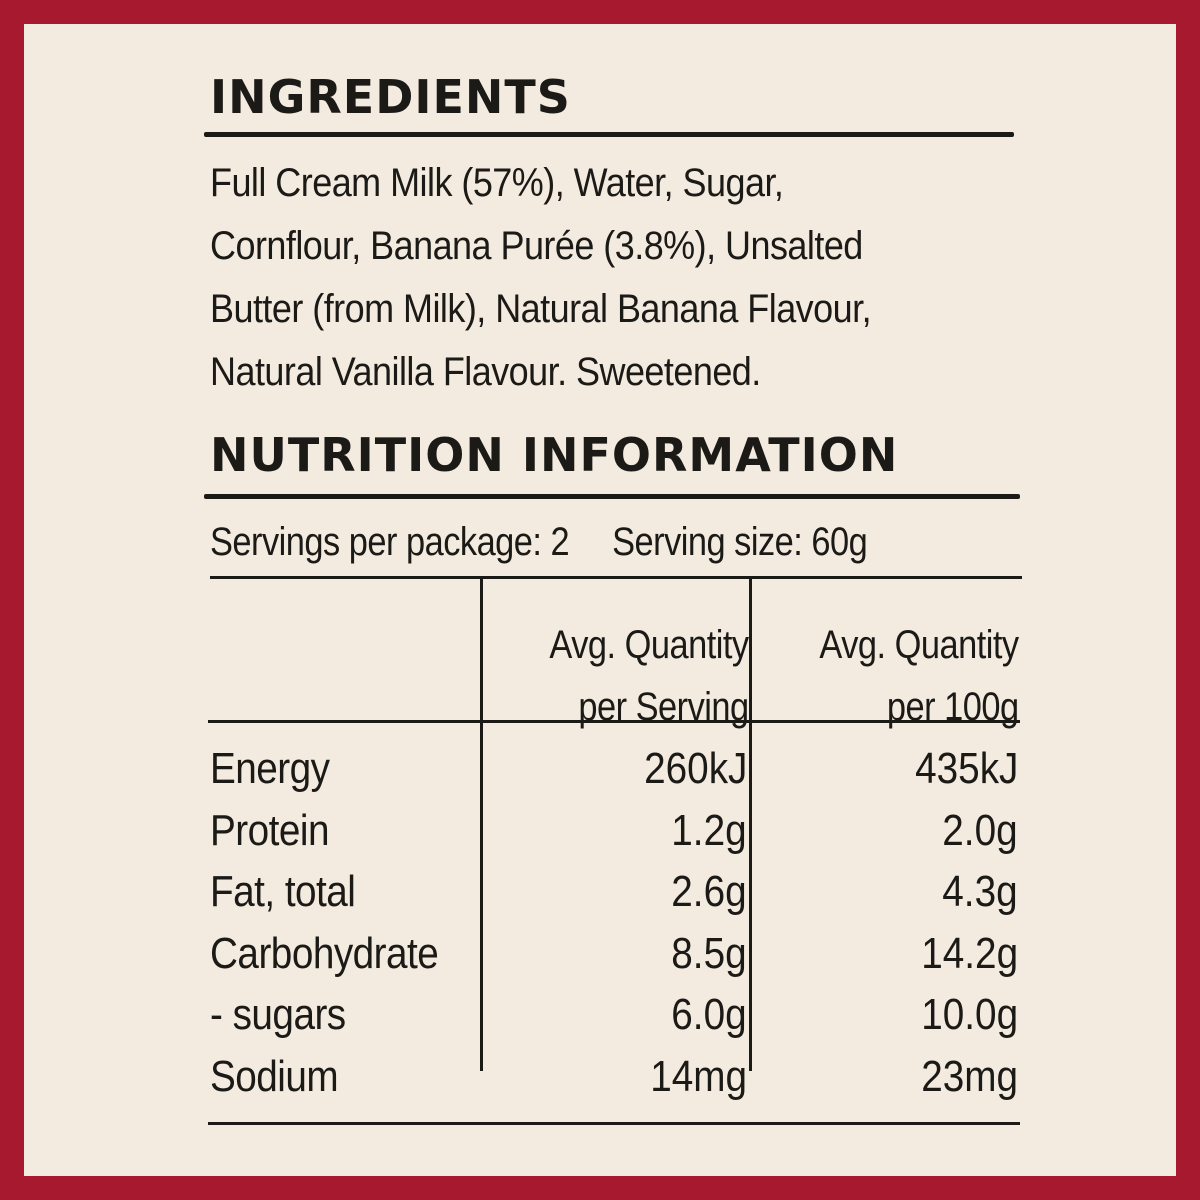 The image size is (1200, 1200). Describe the element at coordinates (919, 645) in the screenshot. I see `column-header-per-100g-line1: Avg. Quantity` at that location.